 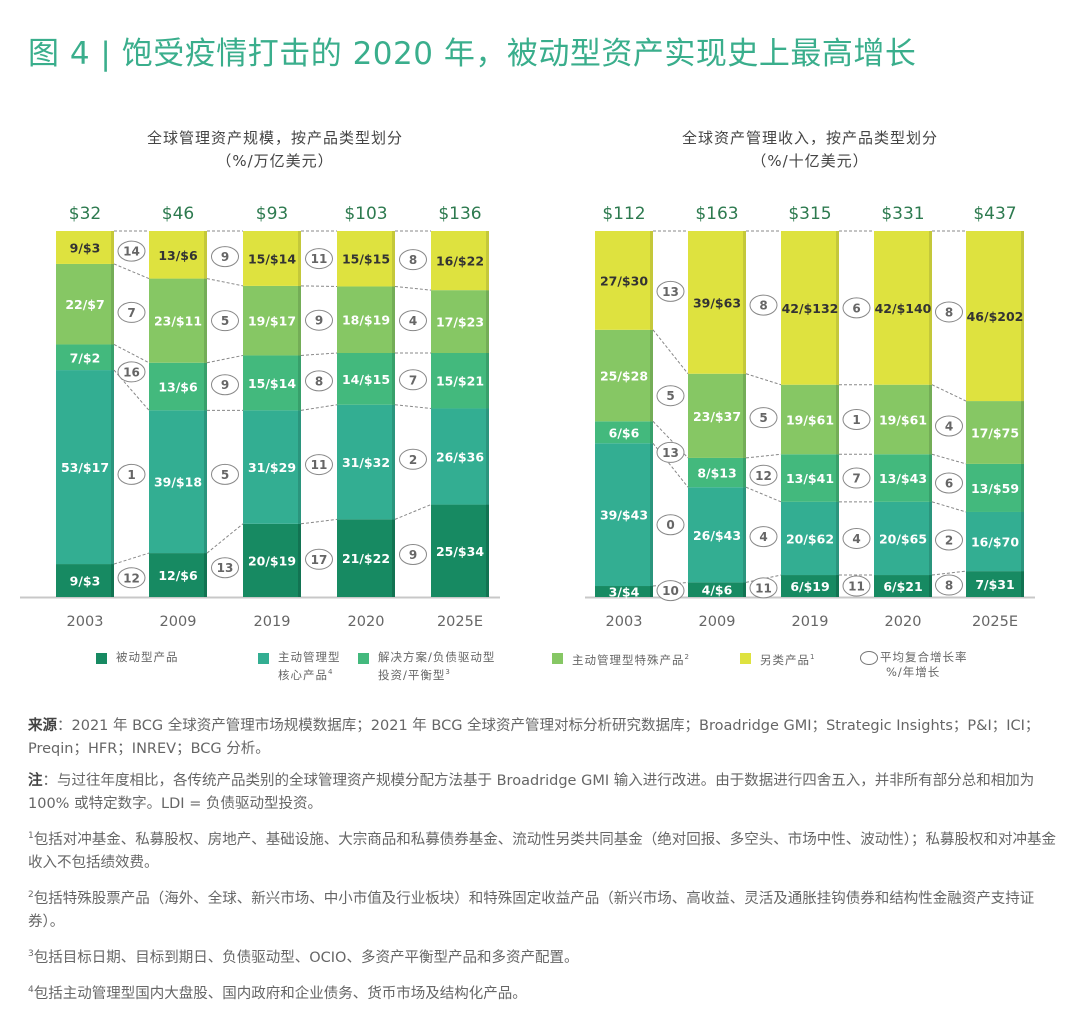 What do you see at coordinates (763, 588) in the screenshot?
I see `revenue-cagr-label-passive: 11` at bounding box center [763, 588].